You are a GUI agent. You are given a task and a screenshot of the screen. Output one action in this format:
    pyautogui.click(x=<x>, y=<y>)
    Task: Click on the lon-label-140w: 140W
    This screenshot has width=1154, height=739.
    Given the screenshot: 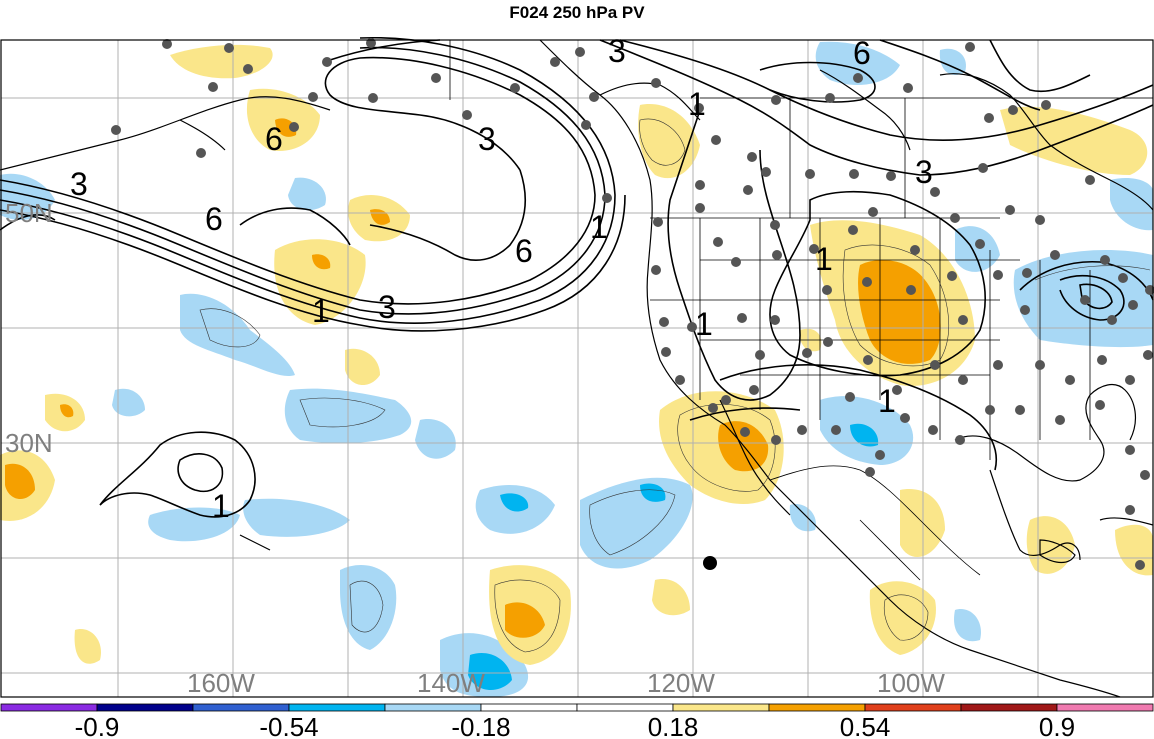 What is the action you would take?
    pyautogui.click(x=451, y=683)
    